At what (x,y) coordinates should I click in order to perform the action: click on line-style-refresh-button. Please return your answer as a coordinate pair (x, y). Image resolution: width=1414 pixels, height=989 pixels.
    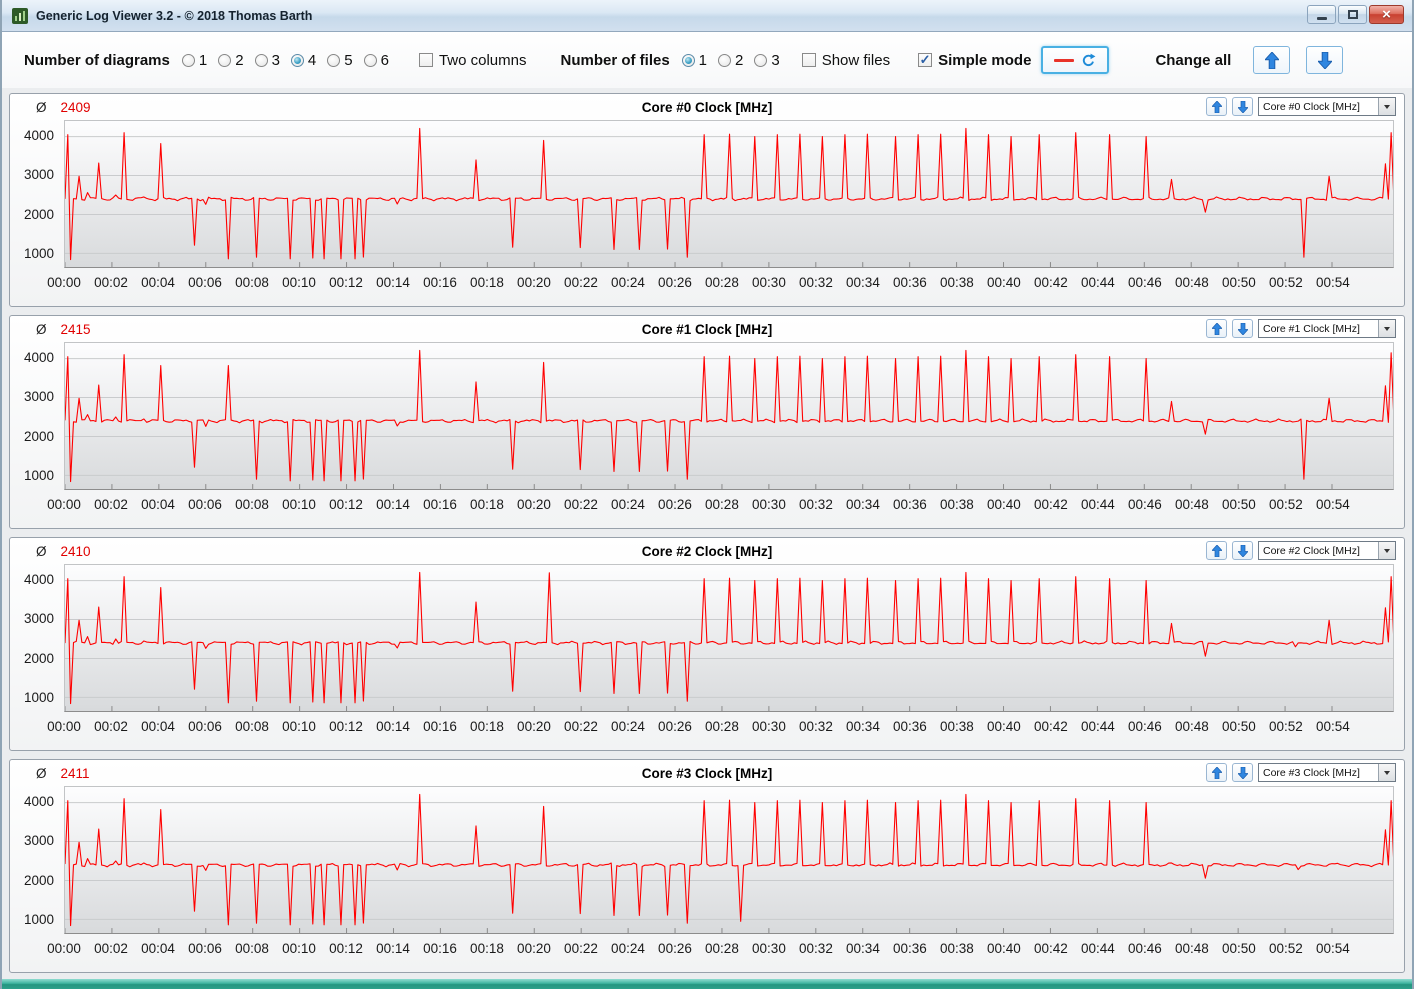
    Looking at the image, I should click on (1075, 60).